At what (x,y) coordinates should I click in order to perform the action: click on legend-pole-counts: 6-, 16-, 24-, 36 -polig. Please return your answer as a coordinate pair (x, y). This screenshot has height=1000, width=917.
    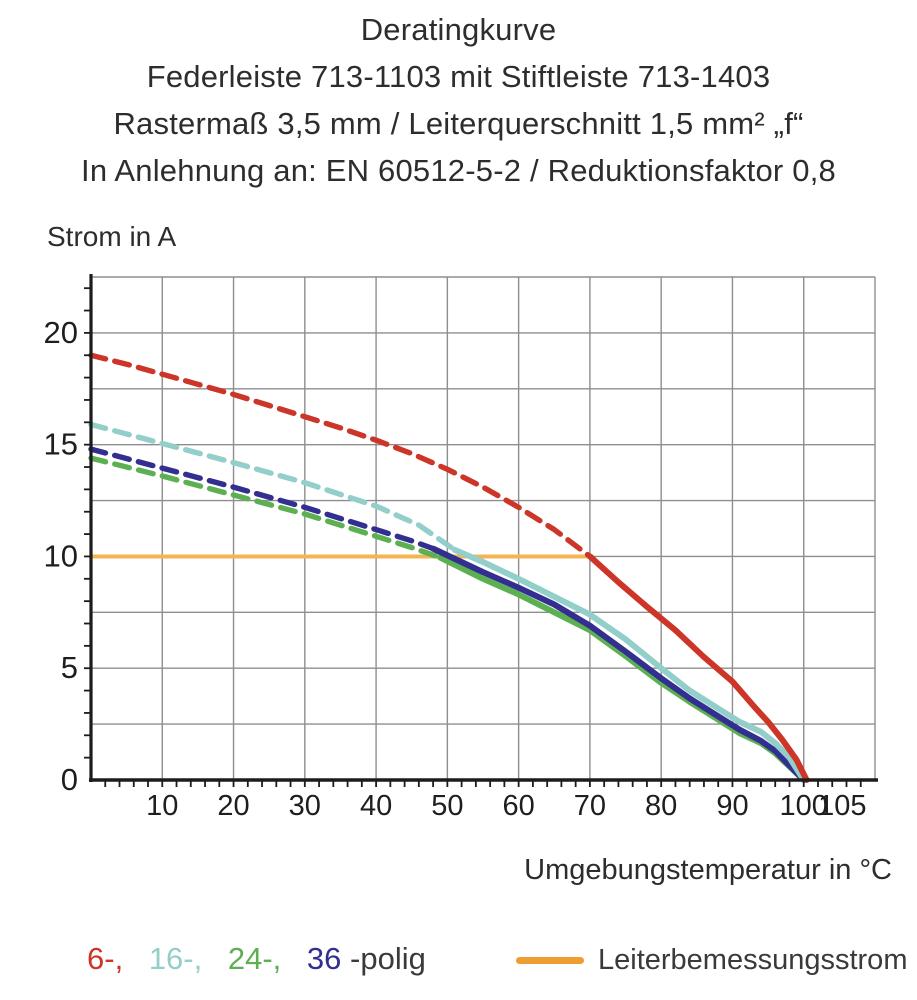
    Looking at the image, I should click on (256, 959).